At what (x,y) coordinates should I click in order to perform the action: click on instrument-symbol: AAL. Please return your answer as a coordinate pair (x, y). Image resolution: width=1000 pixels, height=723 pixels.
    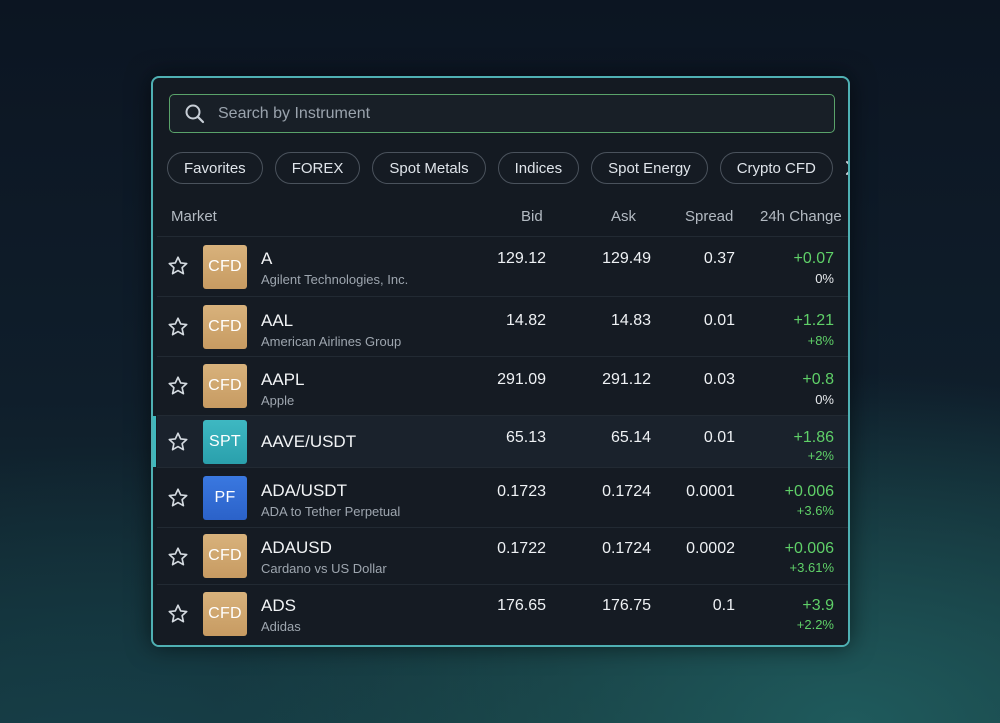
    Looking at the image, I should click on (277, 320).